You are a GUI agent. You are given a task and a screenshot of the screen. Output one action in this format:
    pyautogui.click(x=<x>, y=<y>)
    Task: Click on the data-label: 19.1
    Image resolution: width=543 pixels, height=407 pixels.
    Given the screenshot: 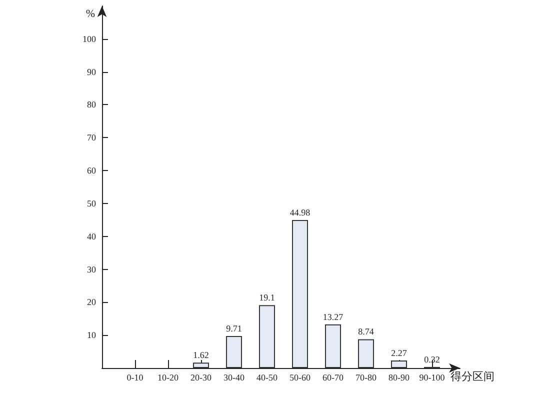 What is the action you would take?
    pyautogui.click(x=267, y=297)
    